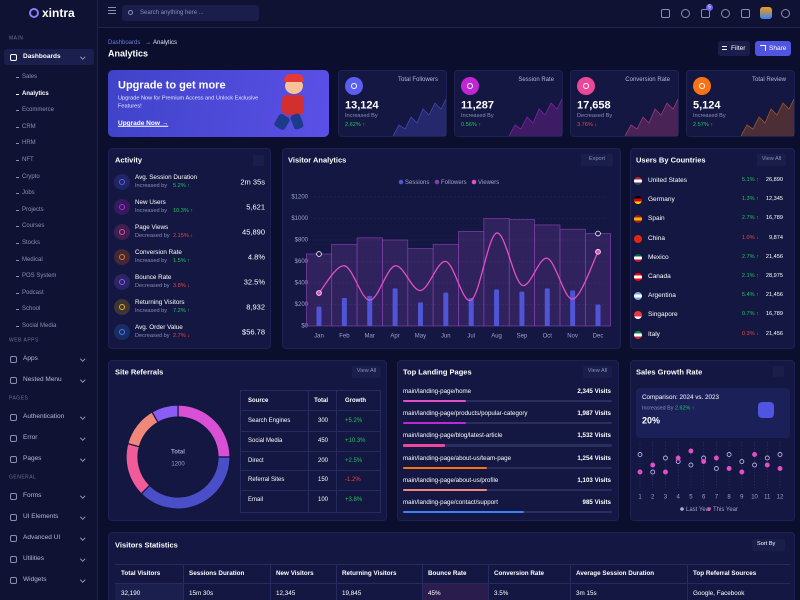  Describe the element at coordinates (28, 193) in the screenshot. I see `submenu-item: Jobs` at that location.